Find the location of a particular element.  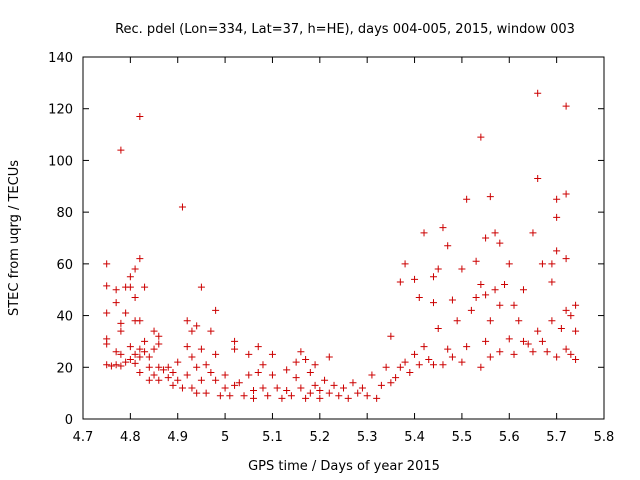

x-tick-label: 5.3 is located at coordinates (367, 437).